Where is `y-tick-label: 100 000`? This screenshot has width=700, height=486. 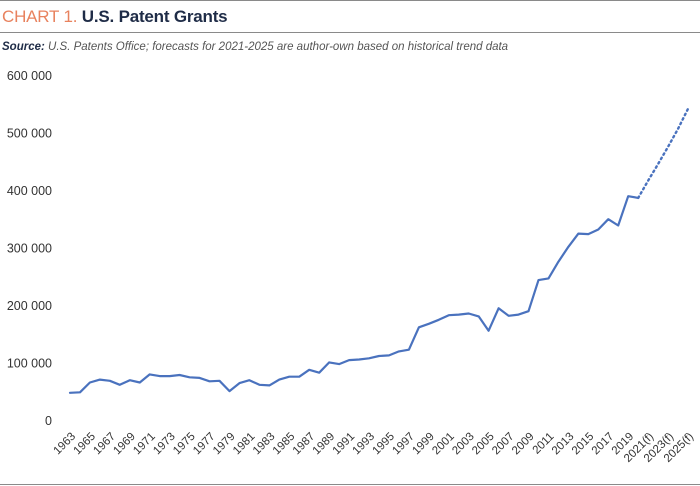 y-tick-label: 100 000 is located at coordinates (29, 364).